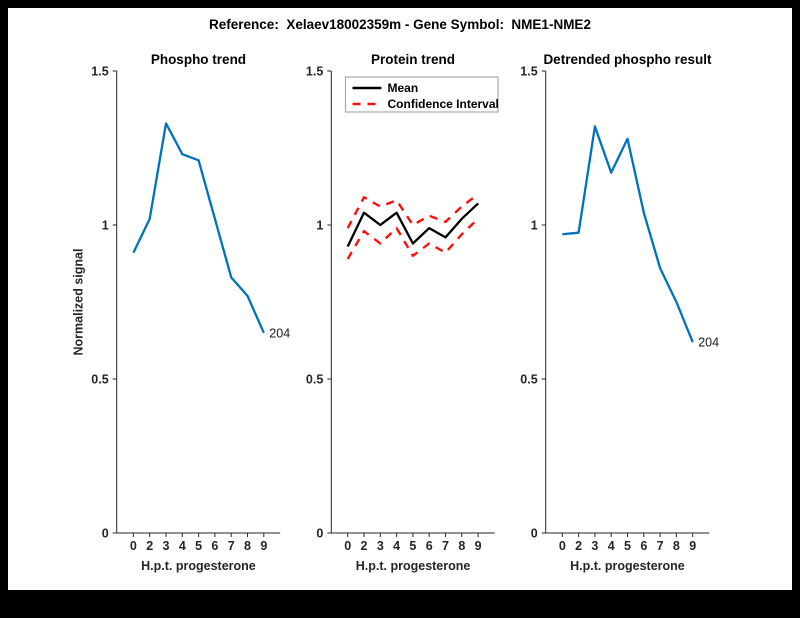 The image size is (800, 618). Describe the element at coordinates (627, 59) in the screenshot. I see `chart-title: Detrended phospho result` at that location.